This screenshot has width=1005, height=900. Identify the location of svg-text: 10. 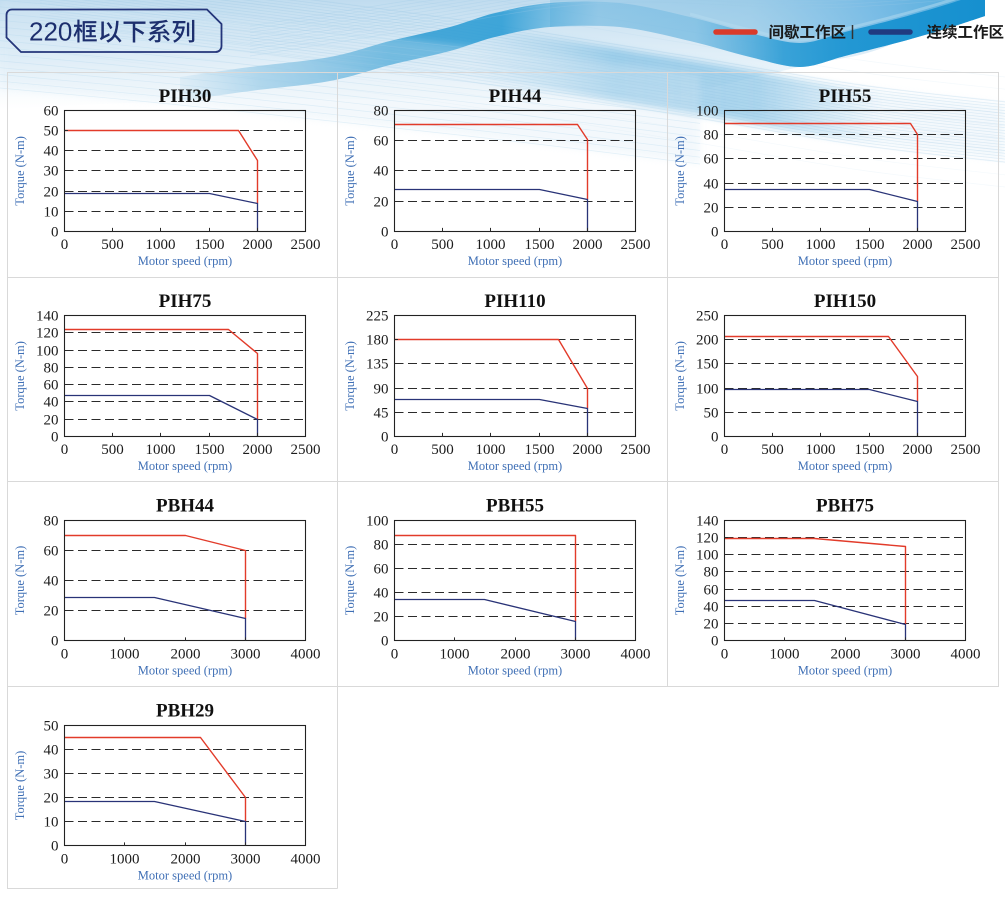
(51, 213).